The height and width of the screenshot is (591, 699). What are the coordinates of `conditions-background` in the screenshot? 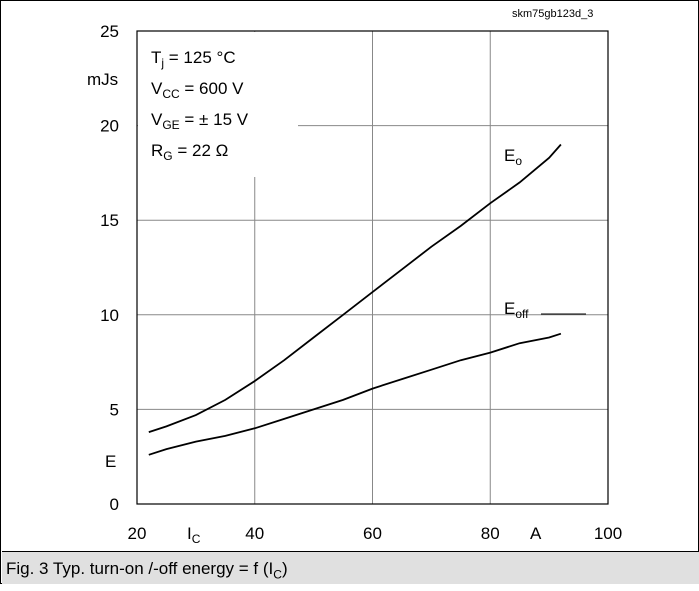 It's located at (218, 104).